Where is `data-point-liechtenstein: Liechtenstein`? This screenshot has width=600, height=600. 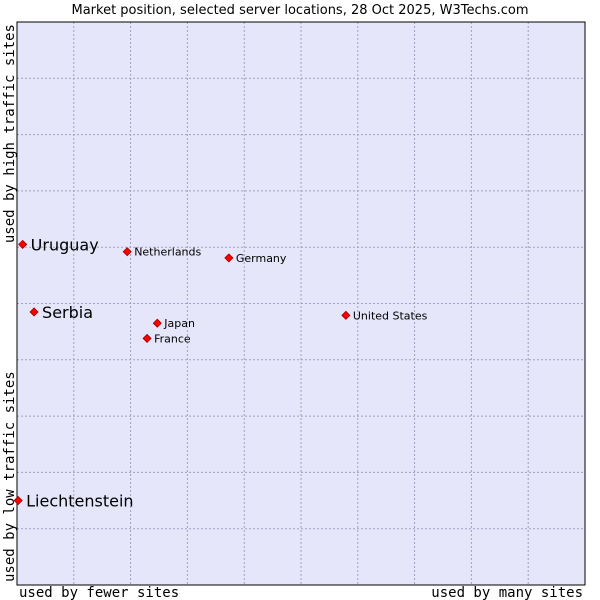
data-point-liechtenstein: Liechtenstein is located at coordinates (73, 501).